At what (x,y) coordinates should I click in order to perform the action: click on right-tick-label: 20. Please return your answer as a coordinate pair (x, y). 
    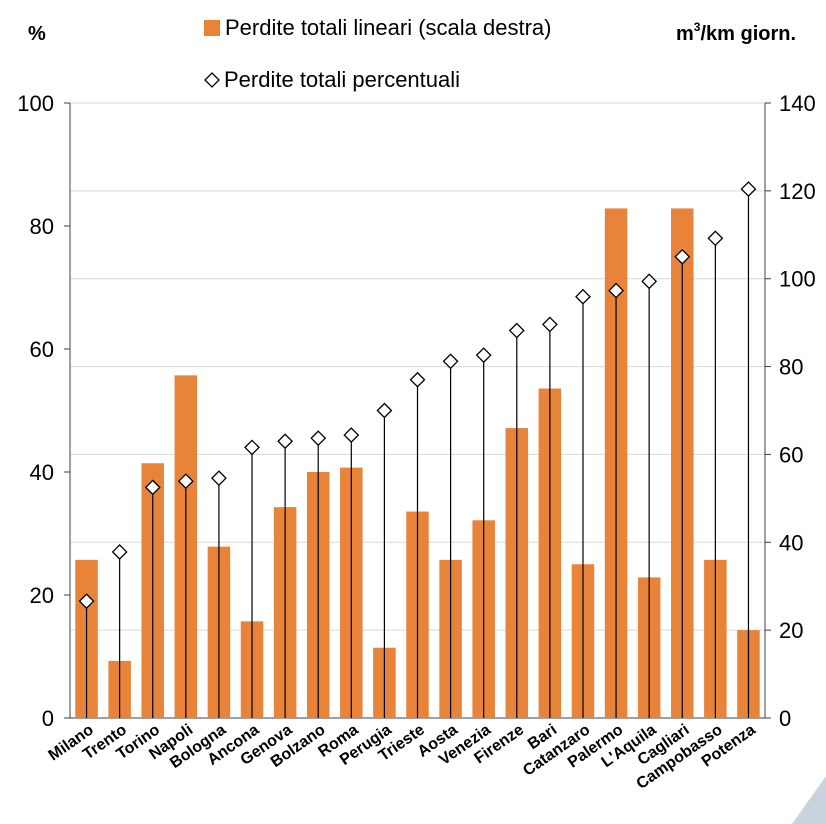
    Looking at the image, I should click on (791, 630).